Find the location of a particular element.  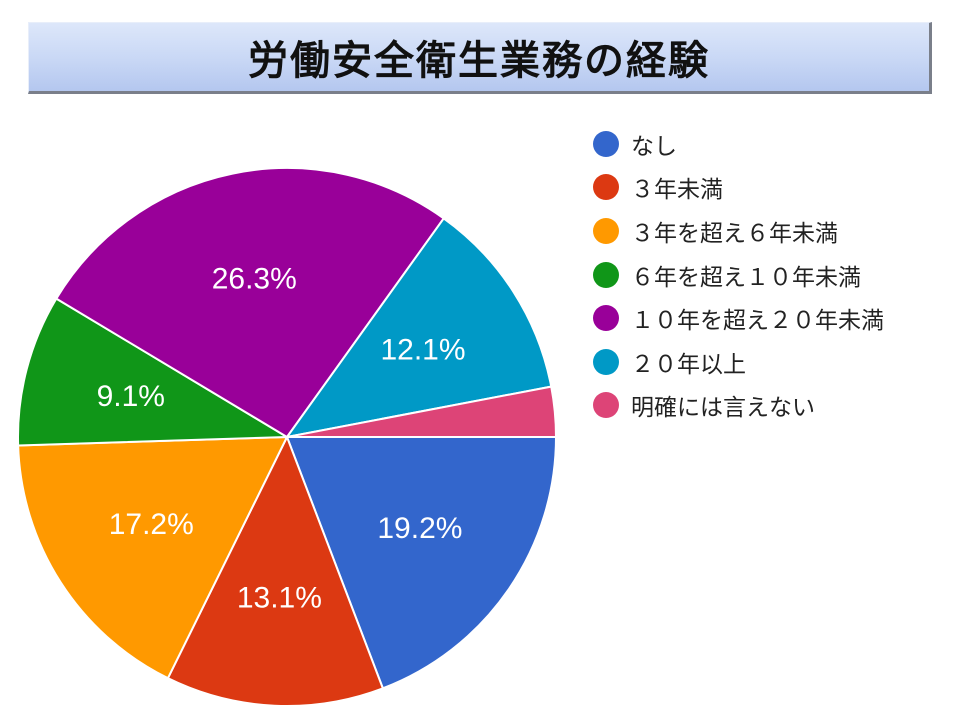

legend-item-3: ３年を超え６年未満 is located at coordinates (738, 231).